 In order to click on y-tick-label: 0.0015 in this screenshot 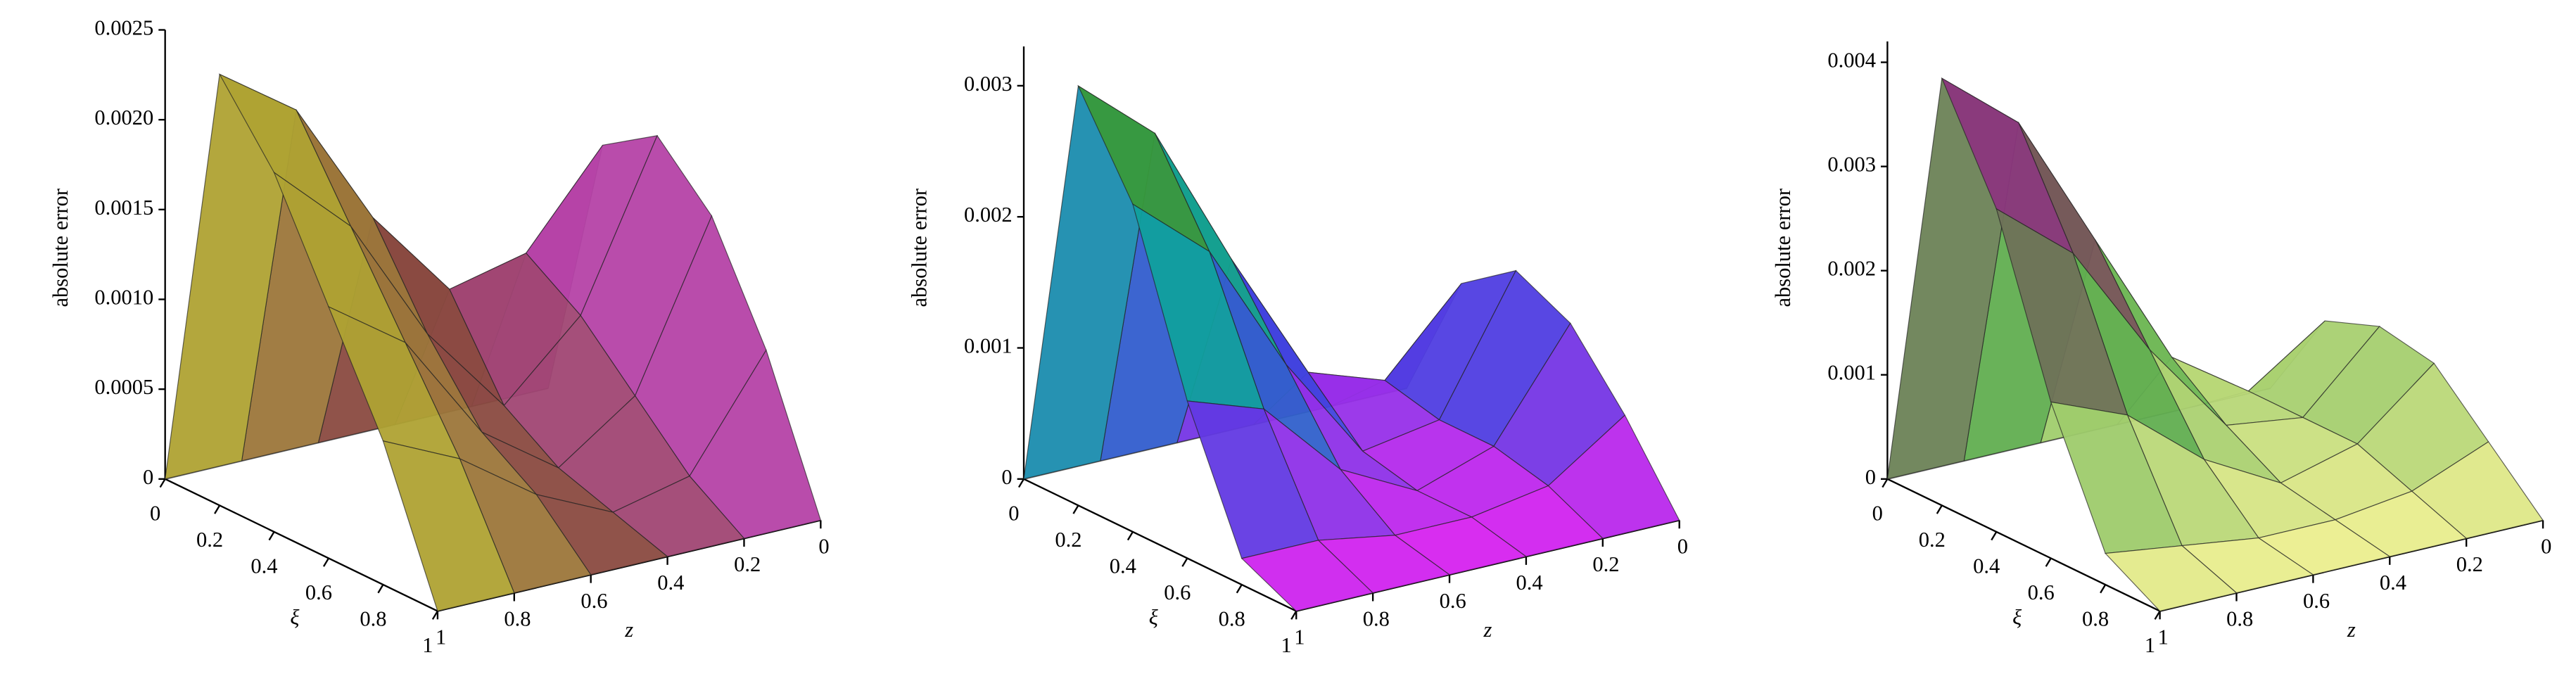, I will do `click(124, 208)`.